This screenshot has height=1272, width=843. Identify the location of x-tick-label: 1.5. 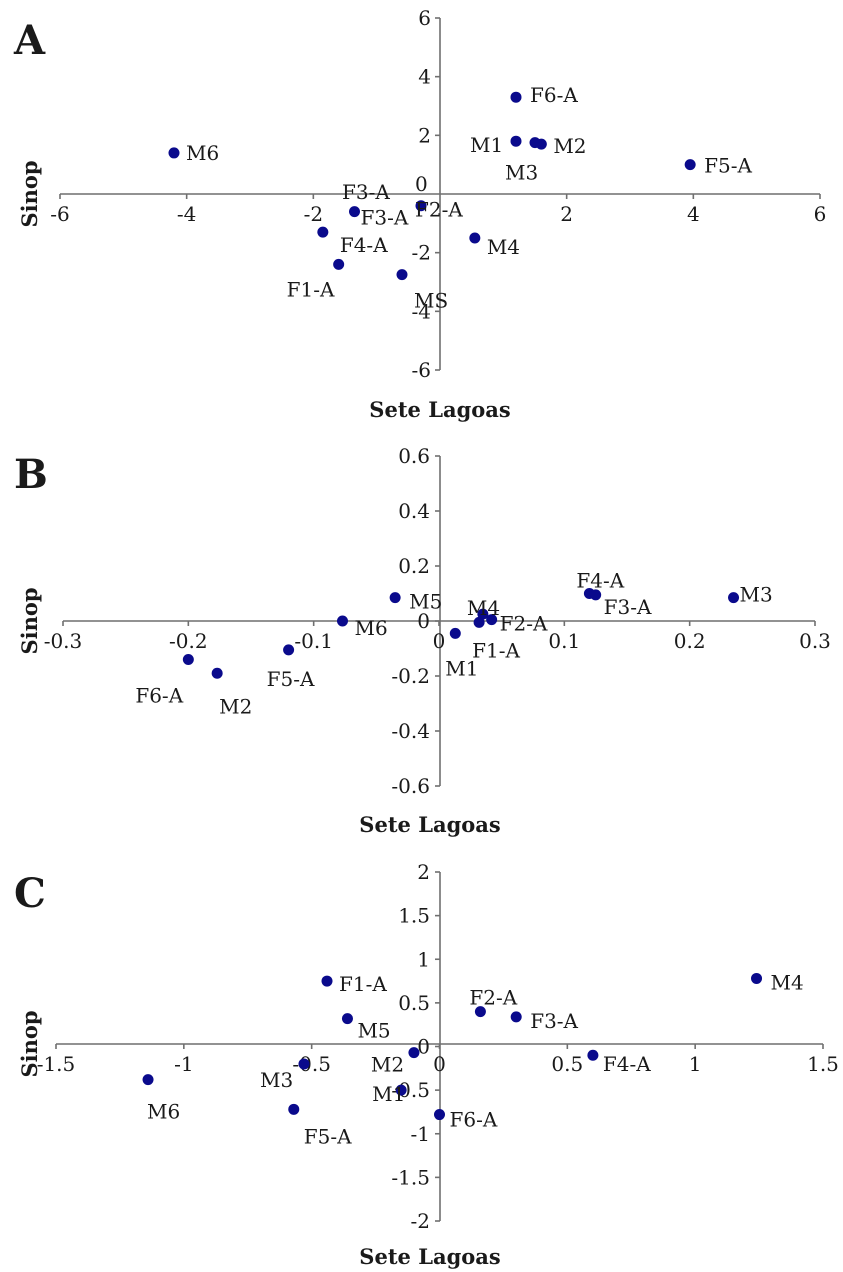
(823, 1064).